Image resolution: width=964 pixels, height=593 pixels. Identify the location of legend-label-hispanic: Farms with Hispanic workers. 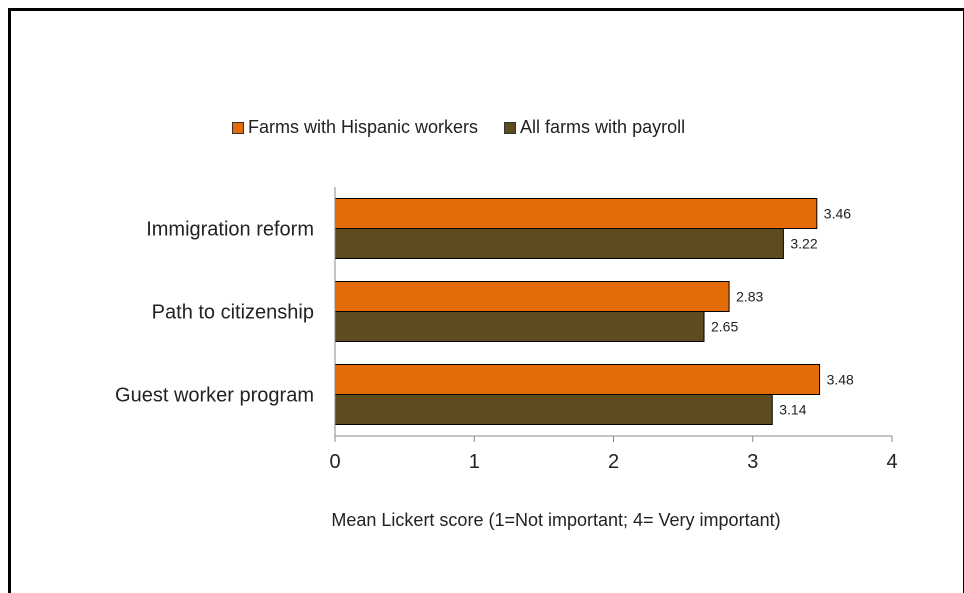
(363, 127).